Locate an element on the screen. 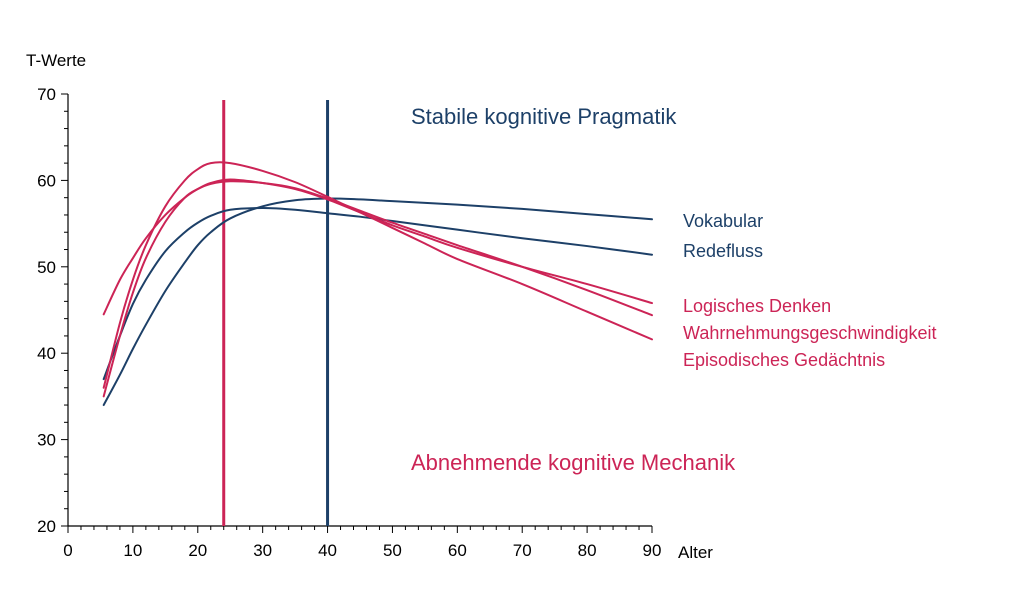 The width and height of the screenshot is (1029, 589). x-tick-label: 80 is located at coordinates (587, 550).